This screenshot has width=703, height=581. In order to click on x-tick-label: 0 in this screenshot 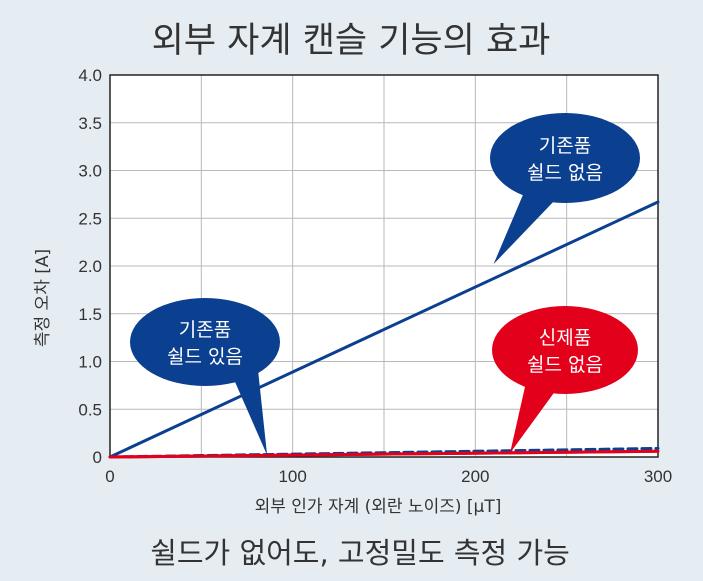, I will do `click(109, 476)`.